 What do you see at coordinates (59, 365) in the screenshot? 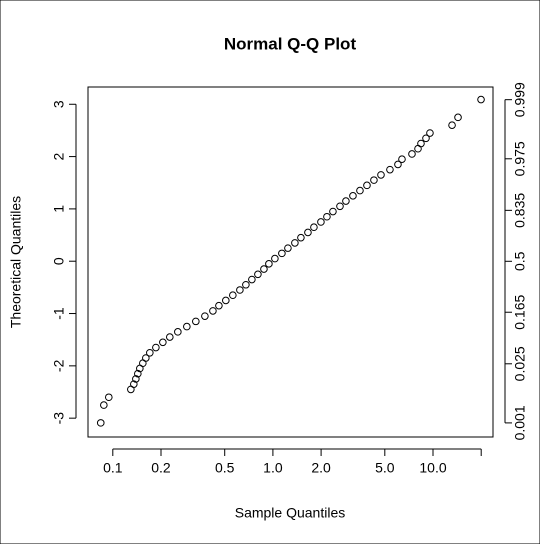
I see `y-tick-label: -2` at bounding box center [59, 365].